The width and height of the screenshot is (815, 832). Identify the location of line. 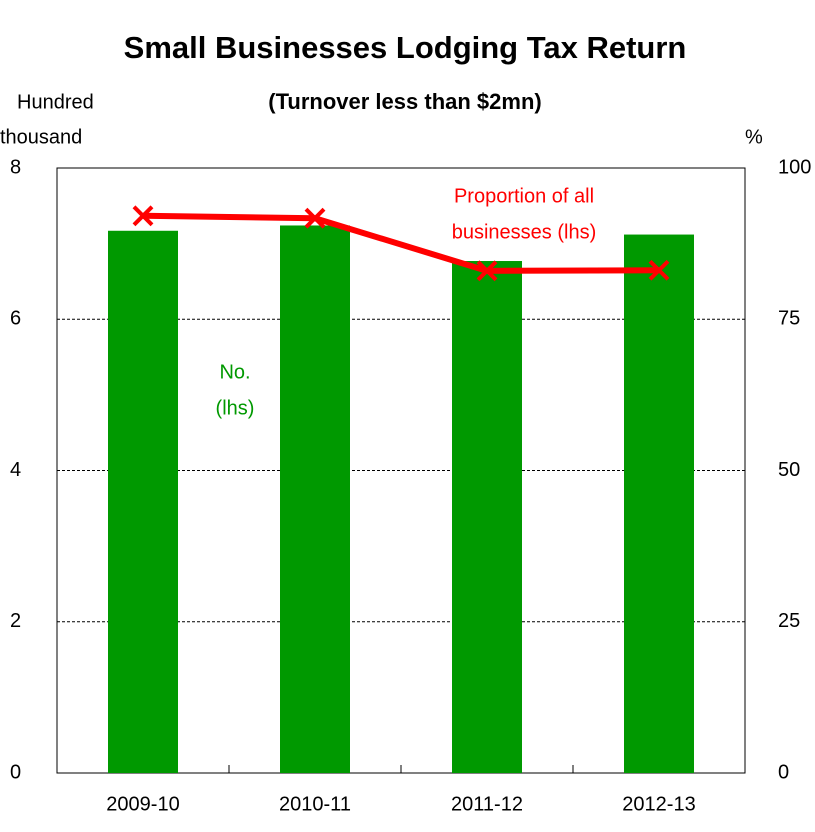
(401, 243).